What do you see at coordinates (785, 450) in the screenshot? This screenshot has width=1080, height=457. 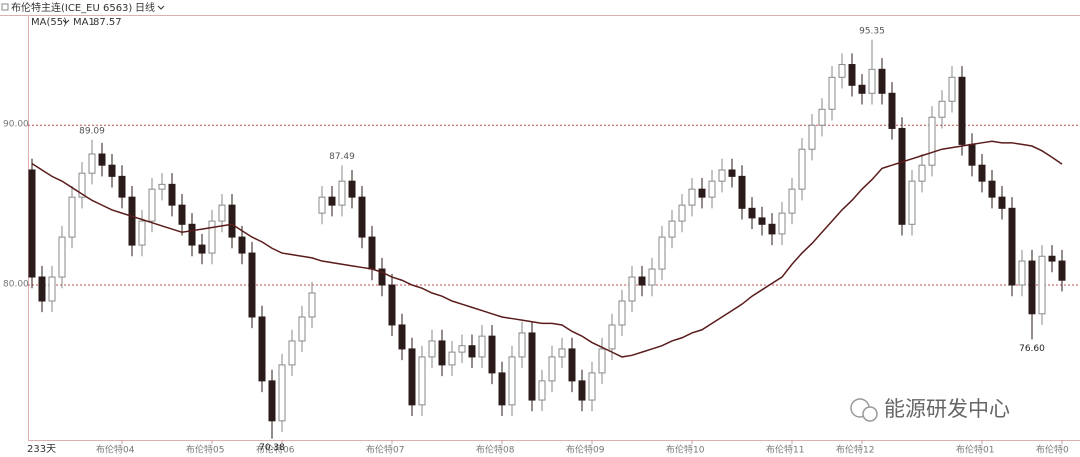 I see `x-tick-label: 布伦特11` at bounding box center [785, 450].